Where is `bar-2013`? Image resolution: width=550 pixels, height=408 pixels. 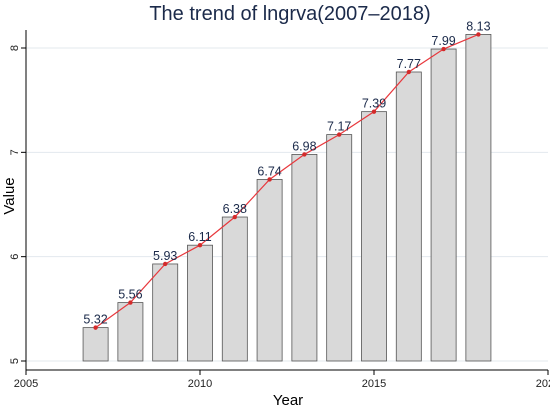
bar-2013 is located at coordinates (304, 258).